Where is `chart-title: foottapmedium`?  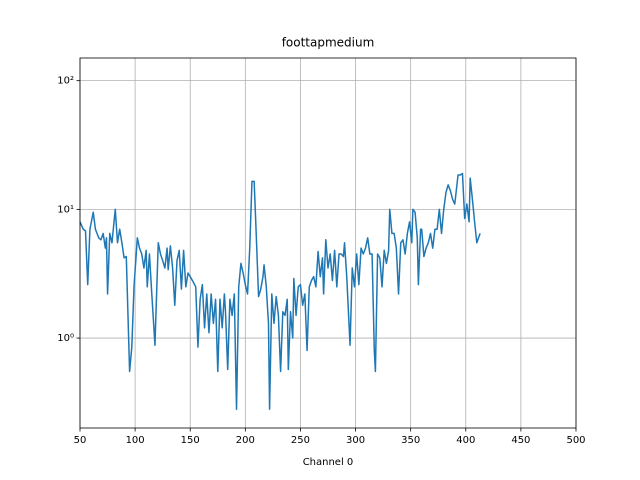 chart-title: foottapmedium is located at coordinates (328, 43).